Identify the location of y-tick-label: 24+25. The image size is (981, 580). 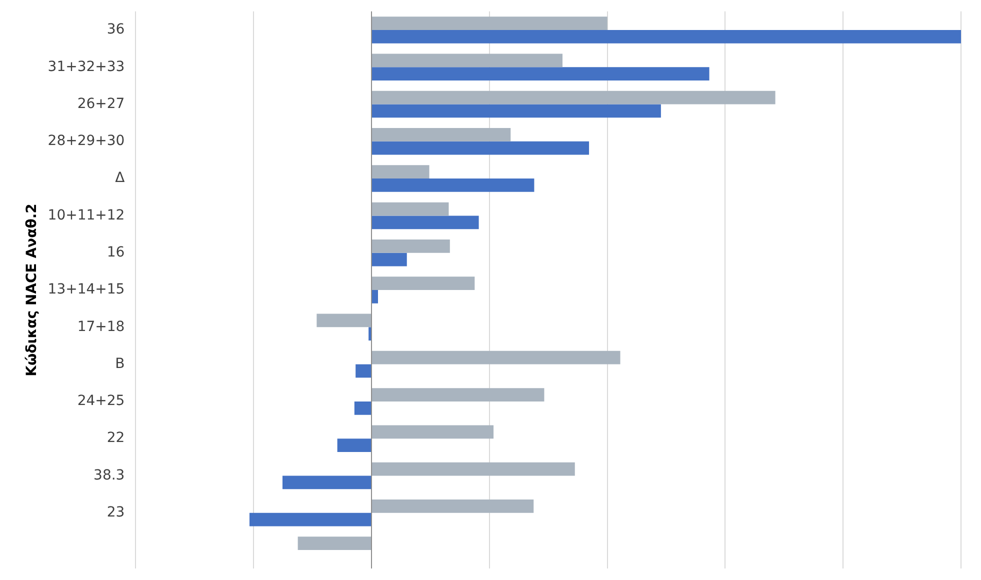
(101, 401).